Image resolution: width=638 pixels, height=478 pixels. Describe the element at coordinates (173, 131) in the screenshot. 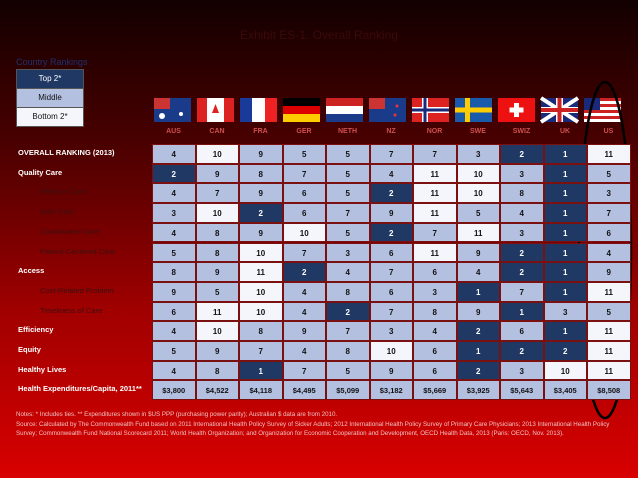

I see `column-header: AUS` at that location.